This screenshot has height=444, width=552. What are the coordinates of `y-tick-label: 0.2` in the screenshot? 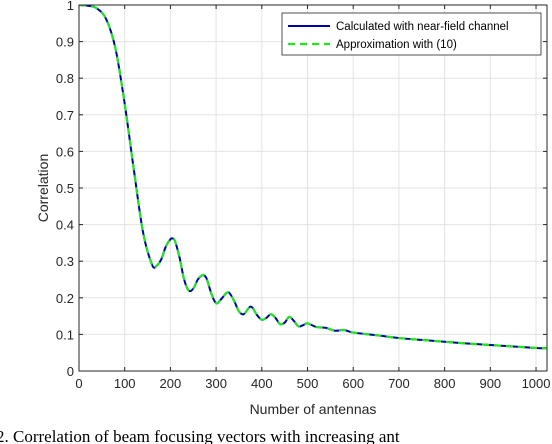 It's located at (65, 298).